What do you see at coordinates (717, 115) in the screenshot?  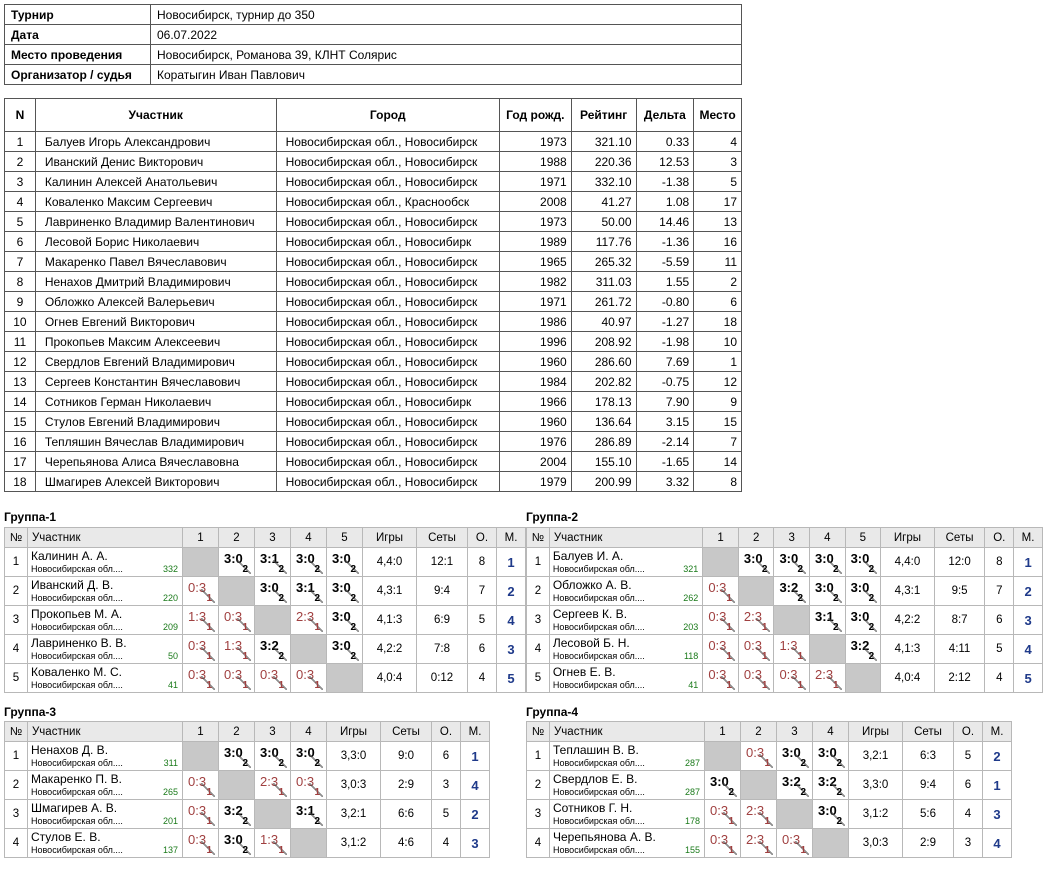 I see `column-header: Место` at bounding box center [717, 115].